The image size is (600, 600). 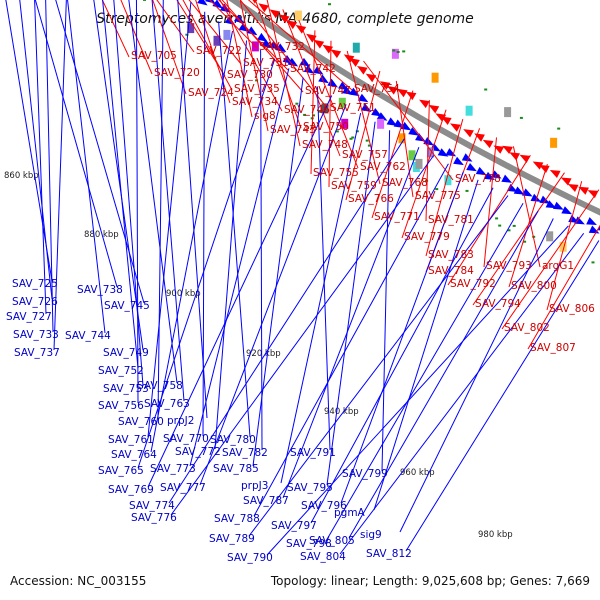 I want to click on kbp-marker: 980 kbp, so click(x=495, y=535).